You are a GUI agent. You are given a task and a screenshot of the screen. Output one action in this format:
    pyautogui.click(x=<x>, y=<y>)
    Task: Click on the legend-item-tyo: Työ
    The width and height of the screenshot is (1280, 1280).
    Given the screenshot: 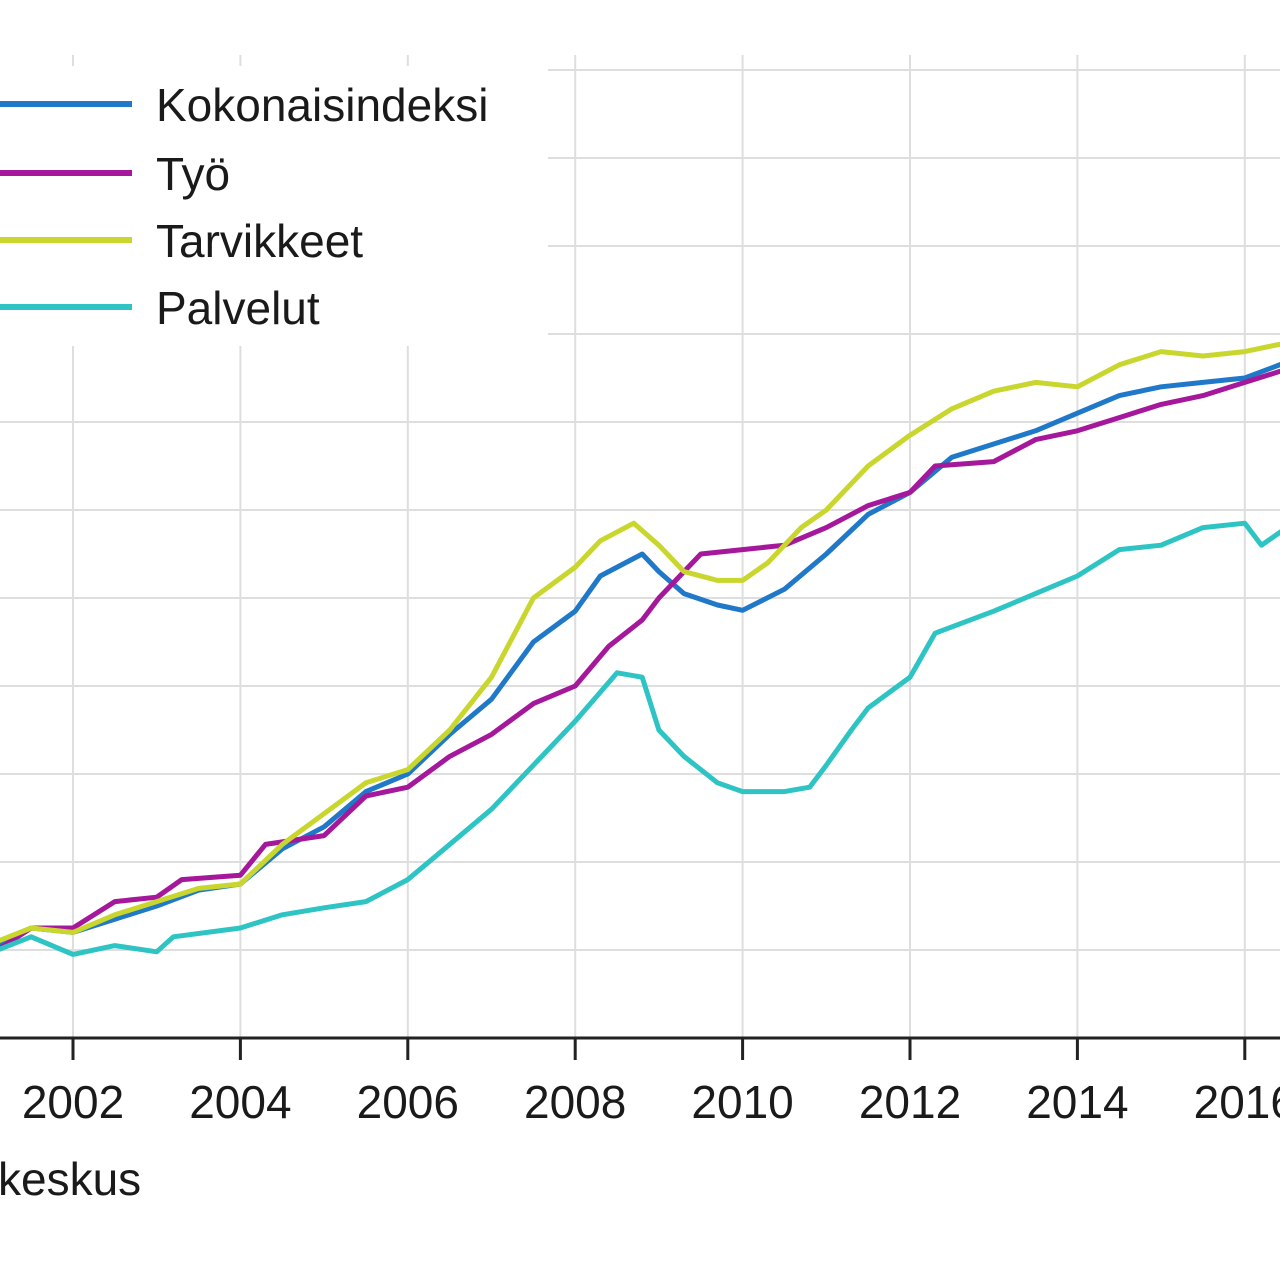 What is the action you would take?
    pyautogui.click(x=115, y=174)
    